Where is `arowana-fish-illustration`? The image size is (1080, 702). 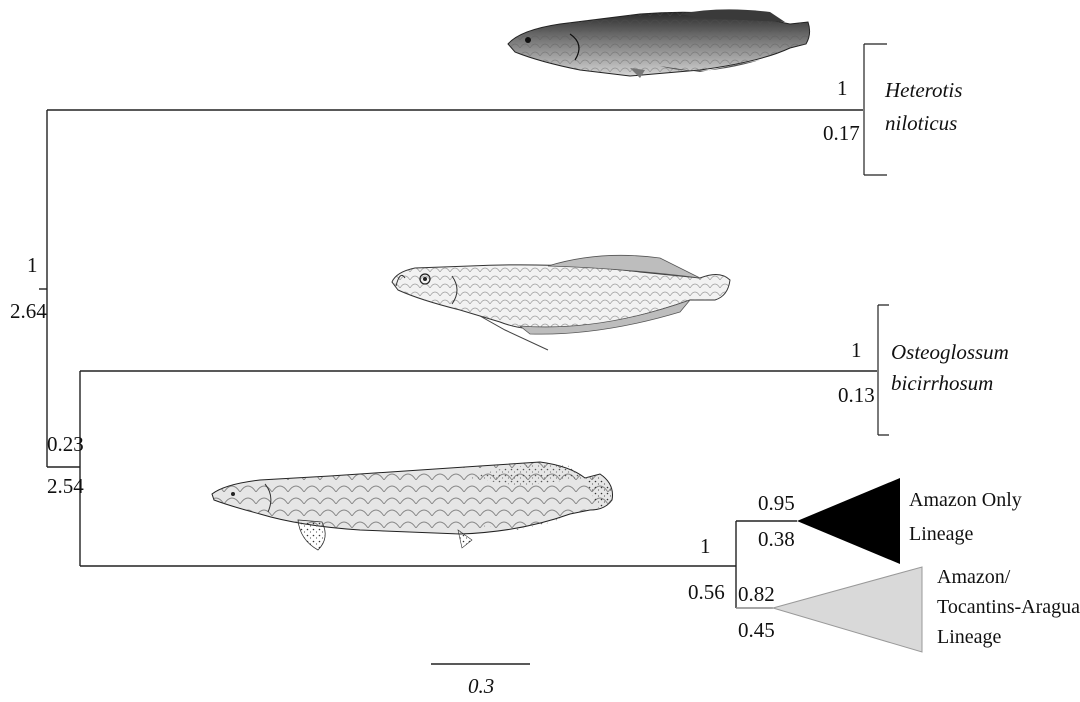
arowana-fish-illustration is located at coordinates (561, 302).